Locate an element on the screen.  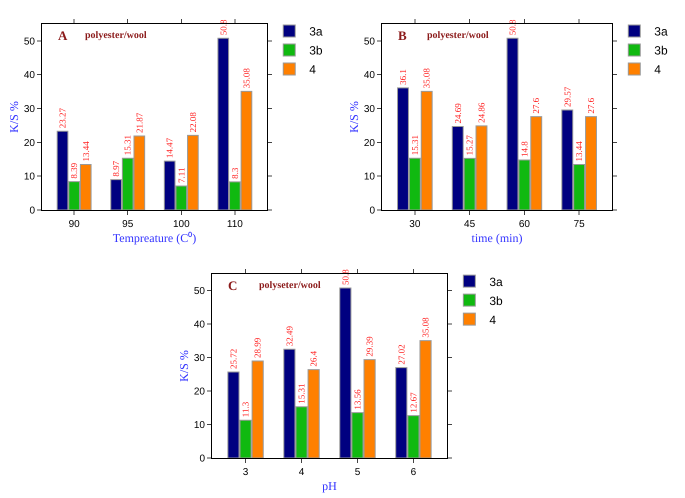
annotation: B is located at coordinates (402, 35).